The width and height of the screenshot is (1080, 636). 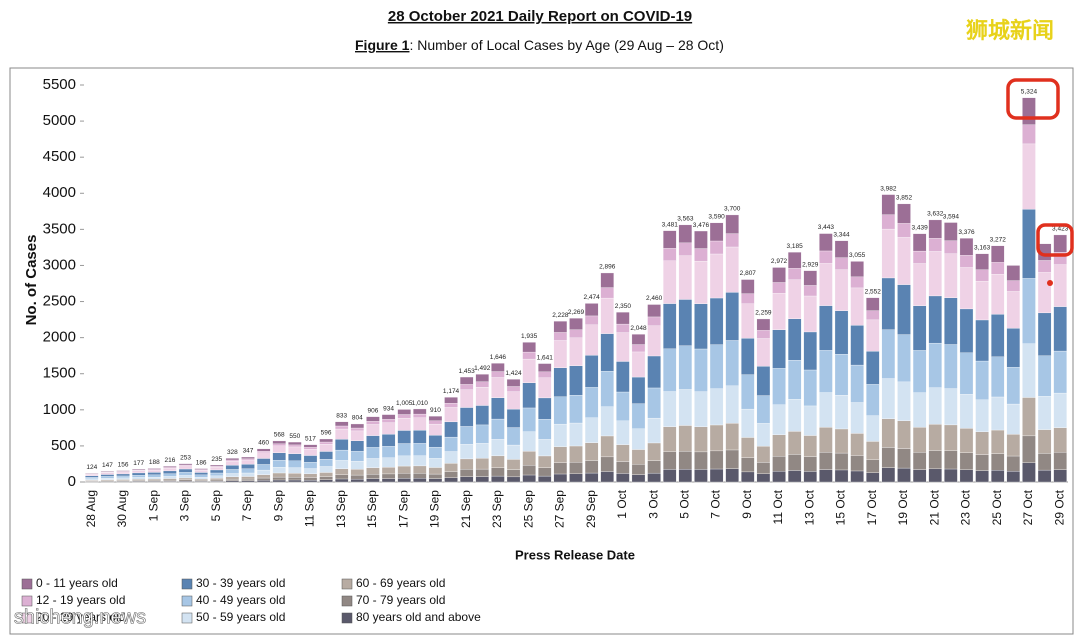 What do you see at coordinates (169, 460) in the screenshot?
I see `total-label: 216` at bounding box center [169, 460].